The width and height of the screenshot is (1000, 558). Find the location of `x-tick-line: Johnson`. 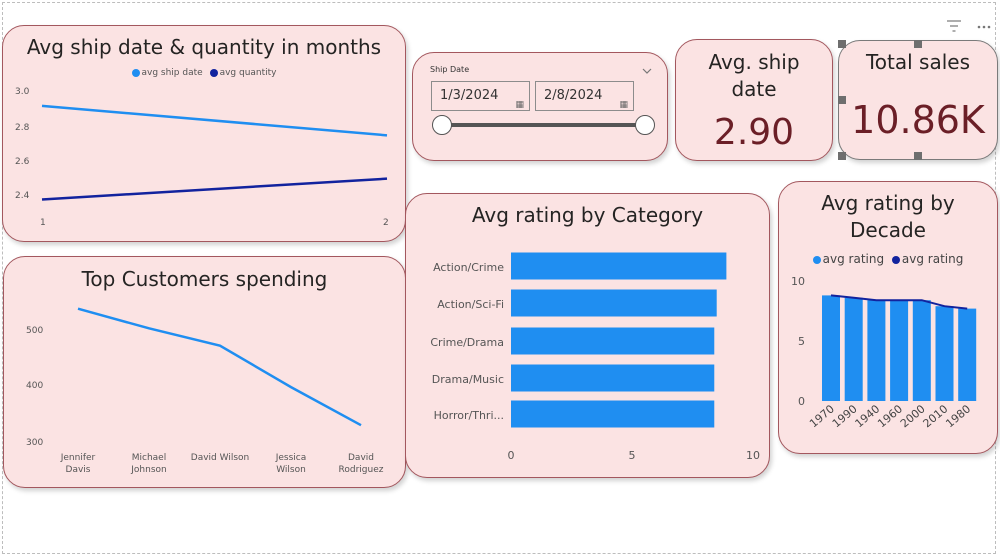

x-tick-line: Johnson is located at coordinates (148, 470).